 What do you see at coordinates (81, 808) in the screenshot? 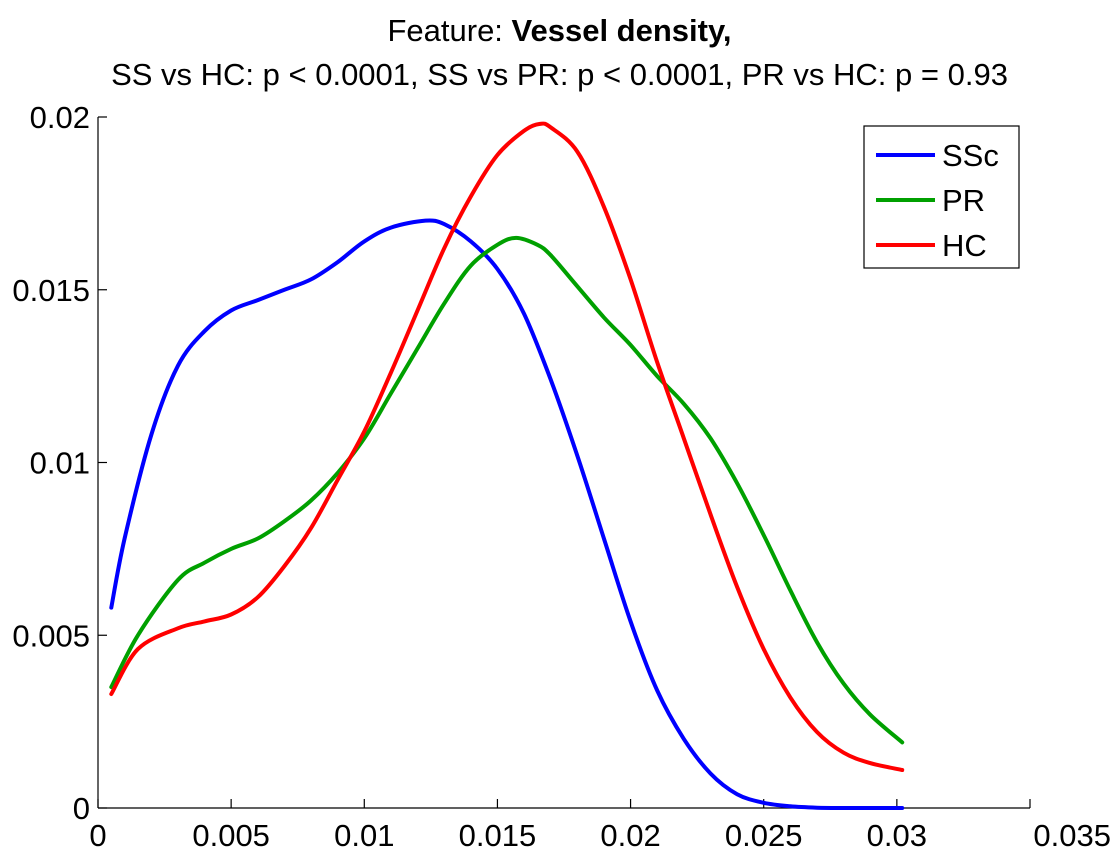
I see `y-tick-label: 0` at bounding box center [81, 808].